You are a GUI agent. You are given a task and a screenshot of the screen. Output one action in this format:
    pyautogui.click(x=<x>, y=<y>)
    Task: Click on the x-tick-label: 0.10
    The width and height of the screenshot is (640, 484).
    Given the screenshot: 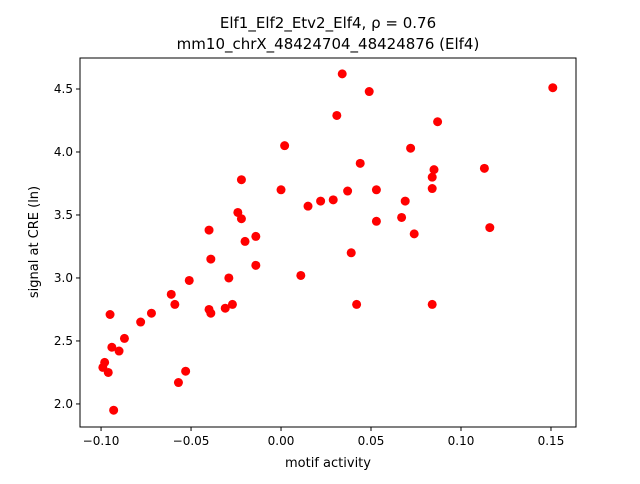 What is the action you would take?
    pyautogui.click(x=461, y=441)
    